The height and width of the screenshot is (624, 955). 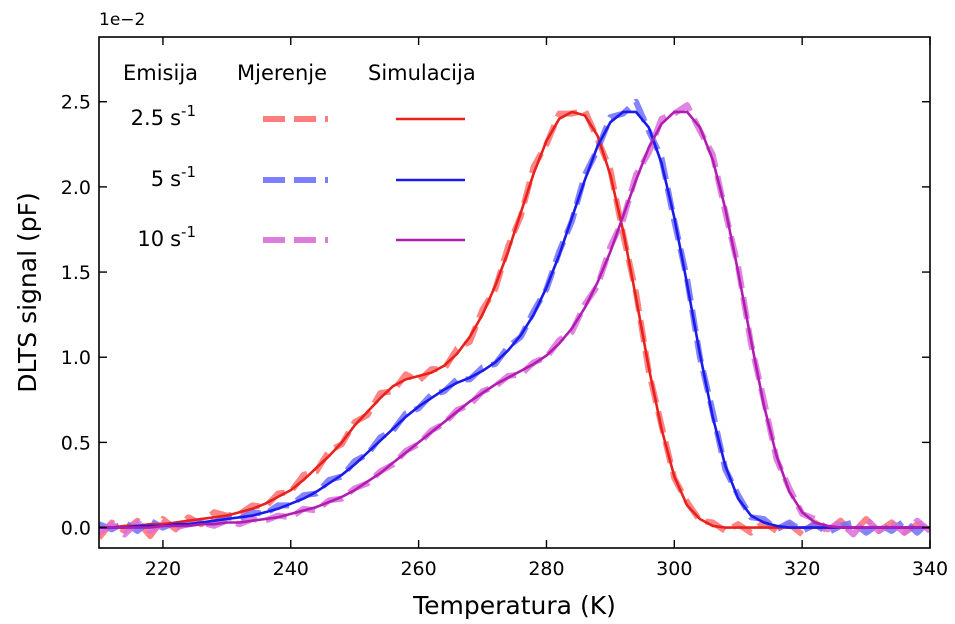 I want to click on legend-emission-value: 2.5, so click(x=147, y=118).